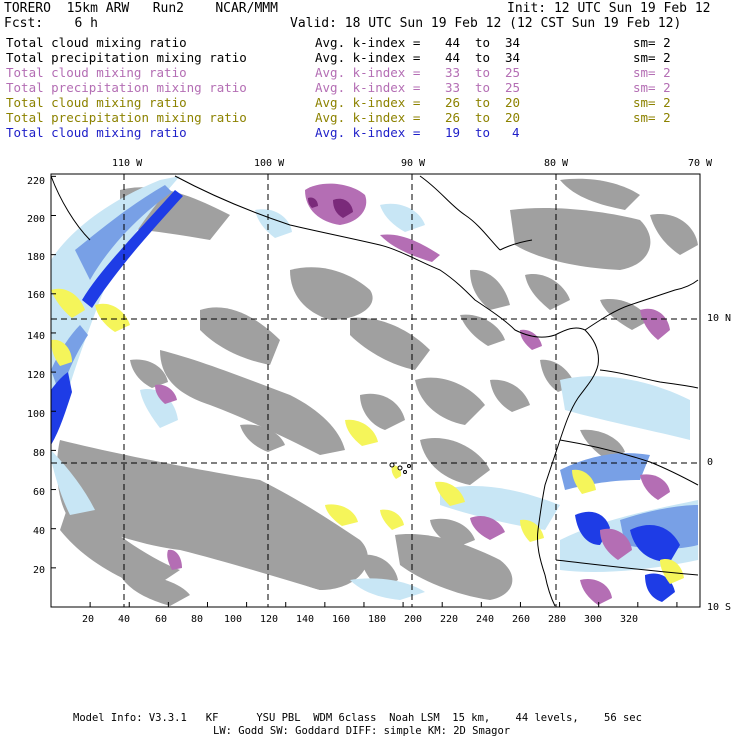  What do you see at coordinates (36, 336) in the screenshot?
I see `y-tick-label: 140` at bounding box center [36, 336].